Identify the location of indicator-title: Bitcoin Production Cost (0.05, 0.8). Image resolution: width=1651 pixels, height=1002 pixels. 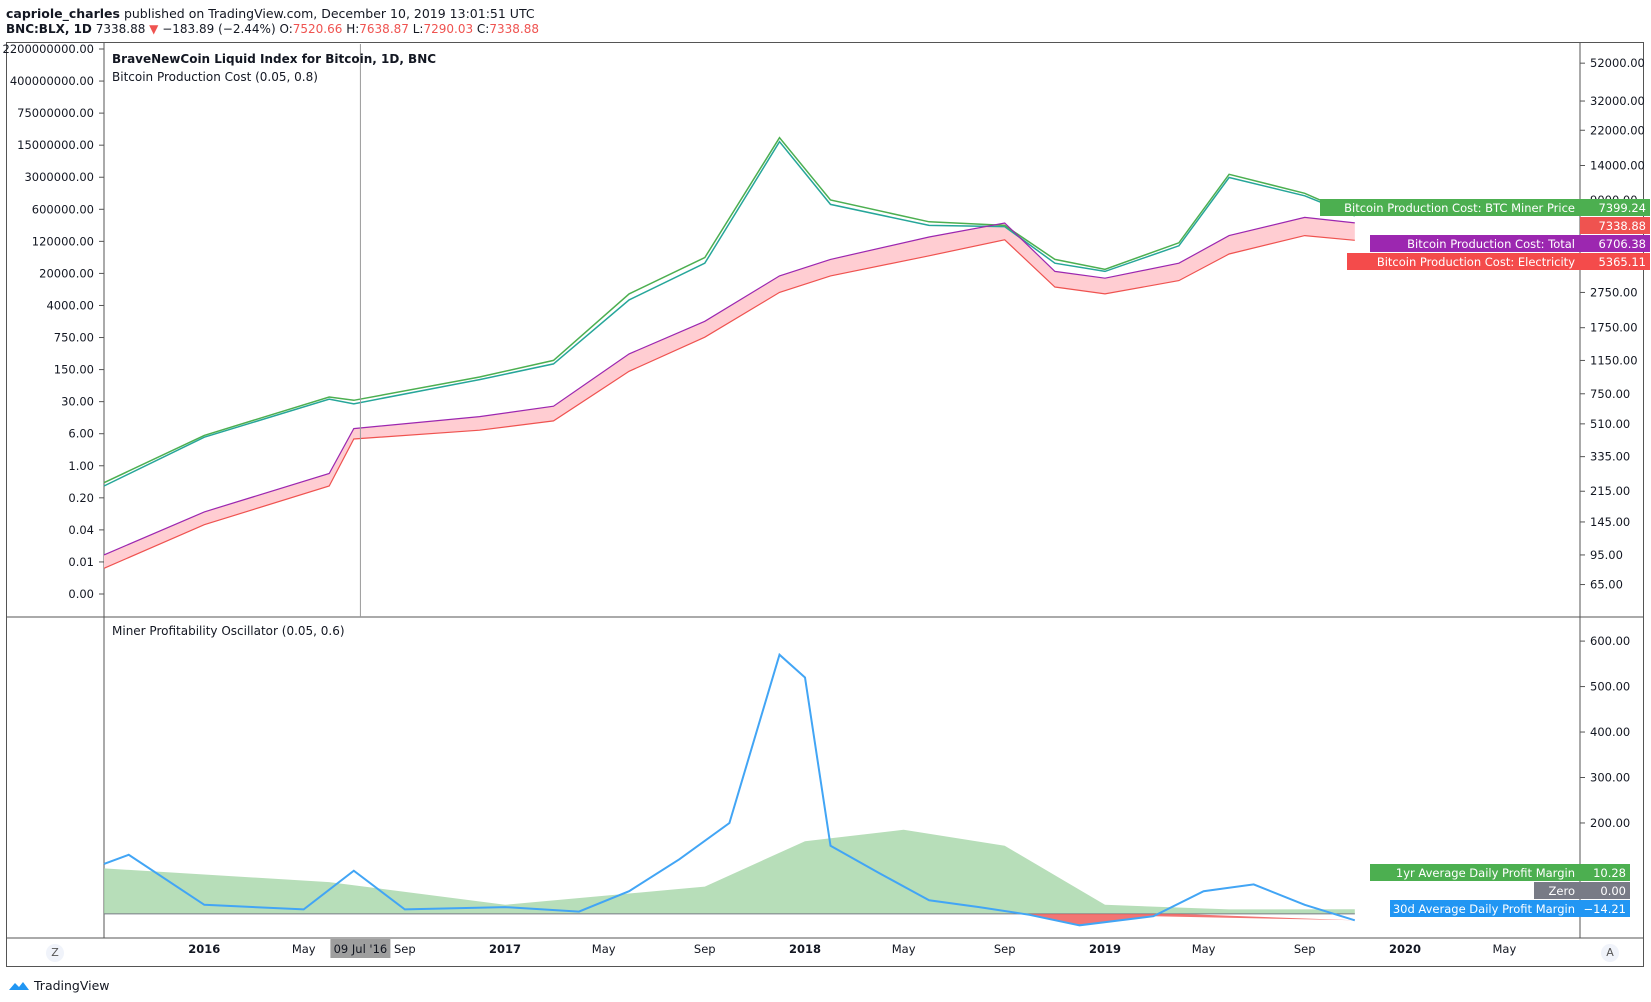
(215, 77).